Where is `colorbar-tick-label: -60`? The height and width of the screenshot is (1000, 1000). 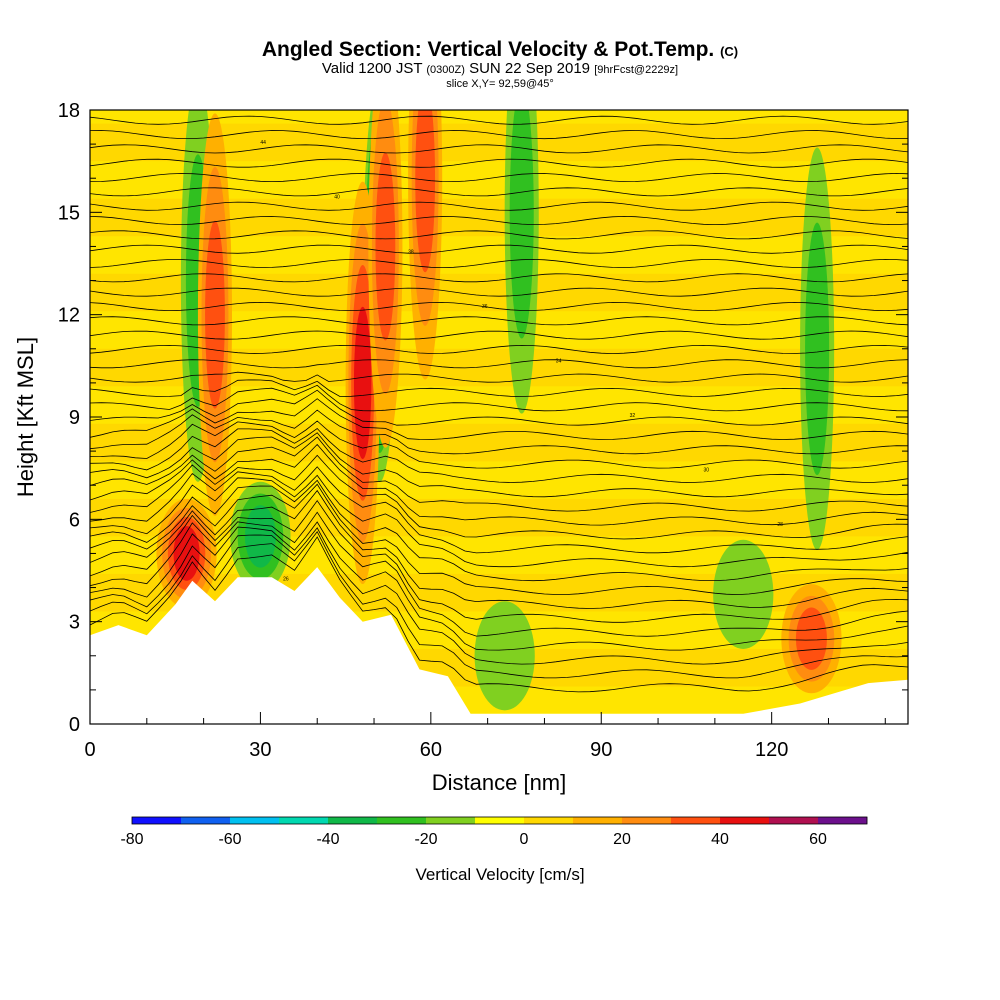
colorbar-tick-label: -60 is located at coordinates (229, 839).